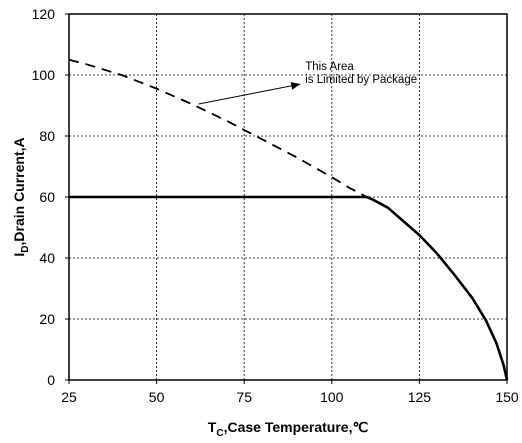 The height and width of the screenshot is (443, 522). What do you see at coordinates (420, 397) in the screenshot?
I see `x-tick-label: 125` at bounding box center [420, 397].